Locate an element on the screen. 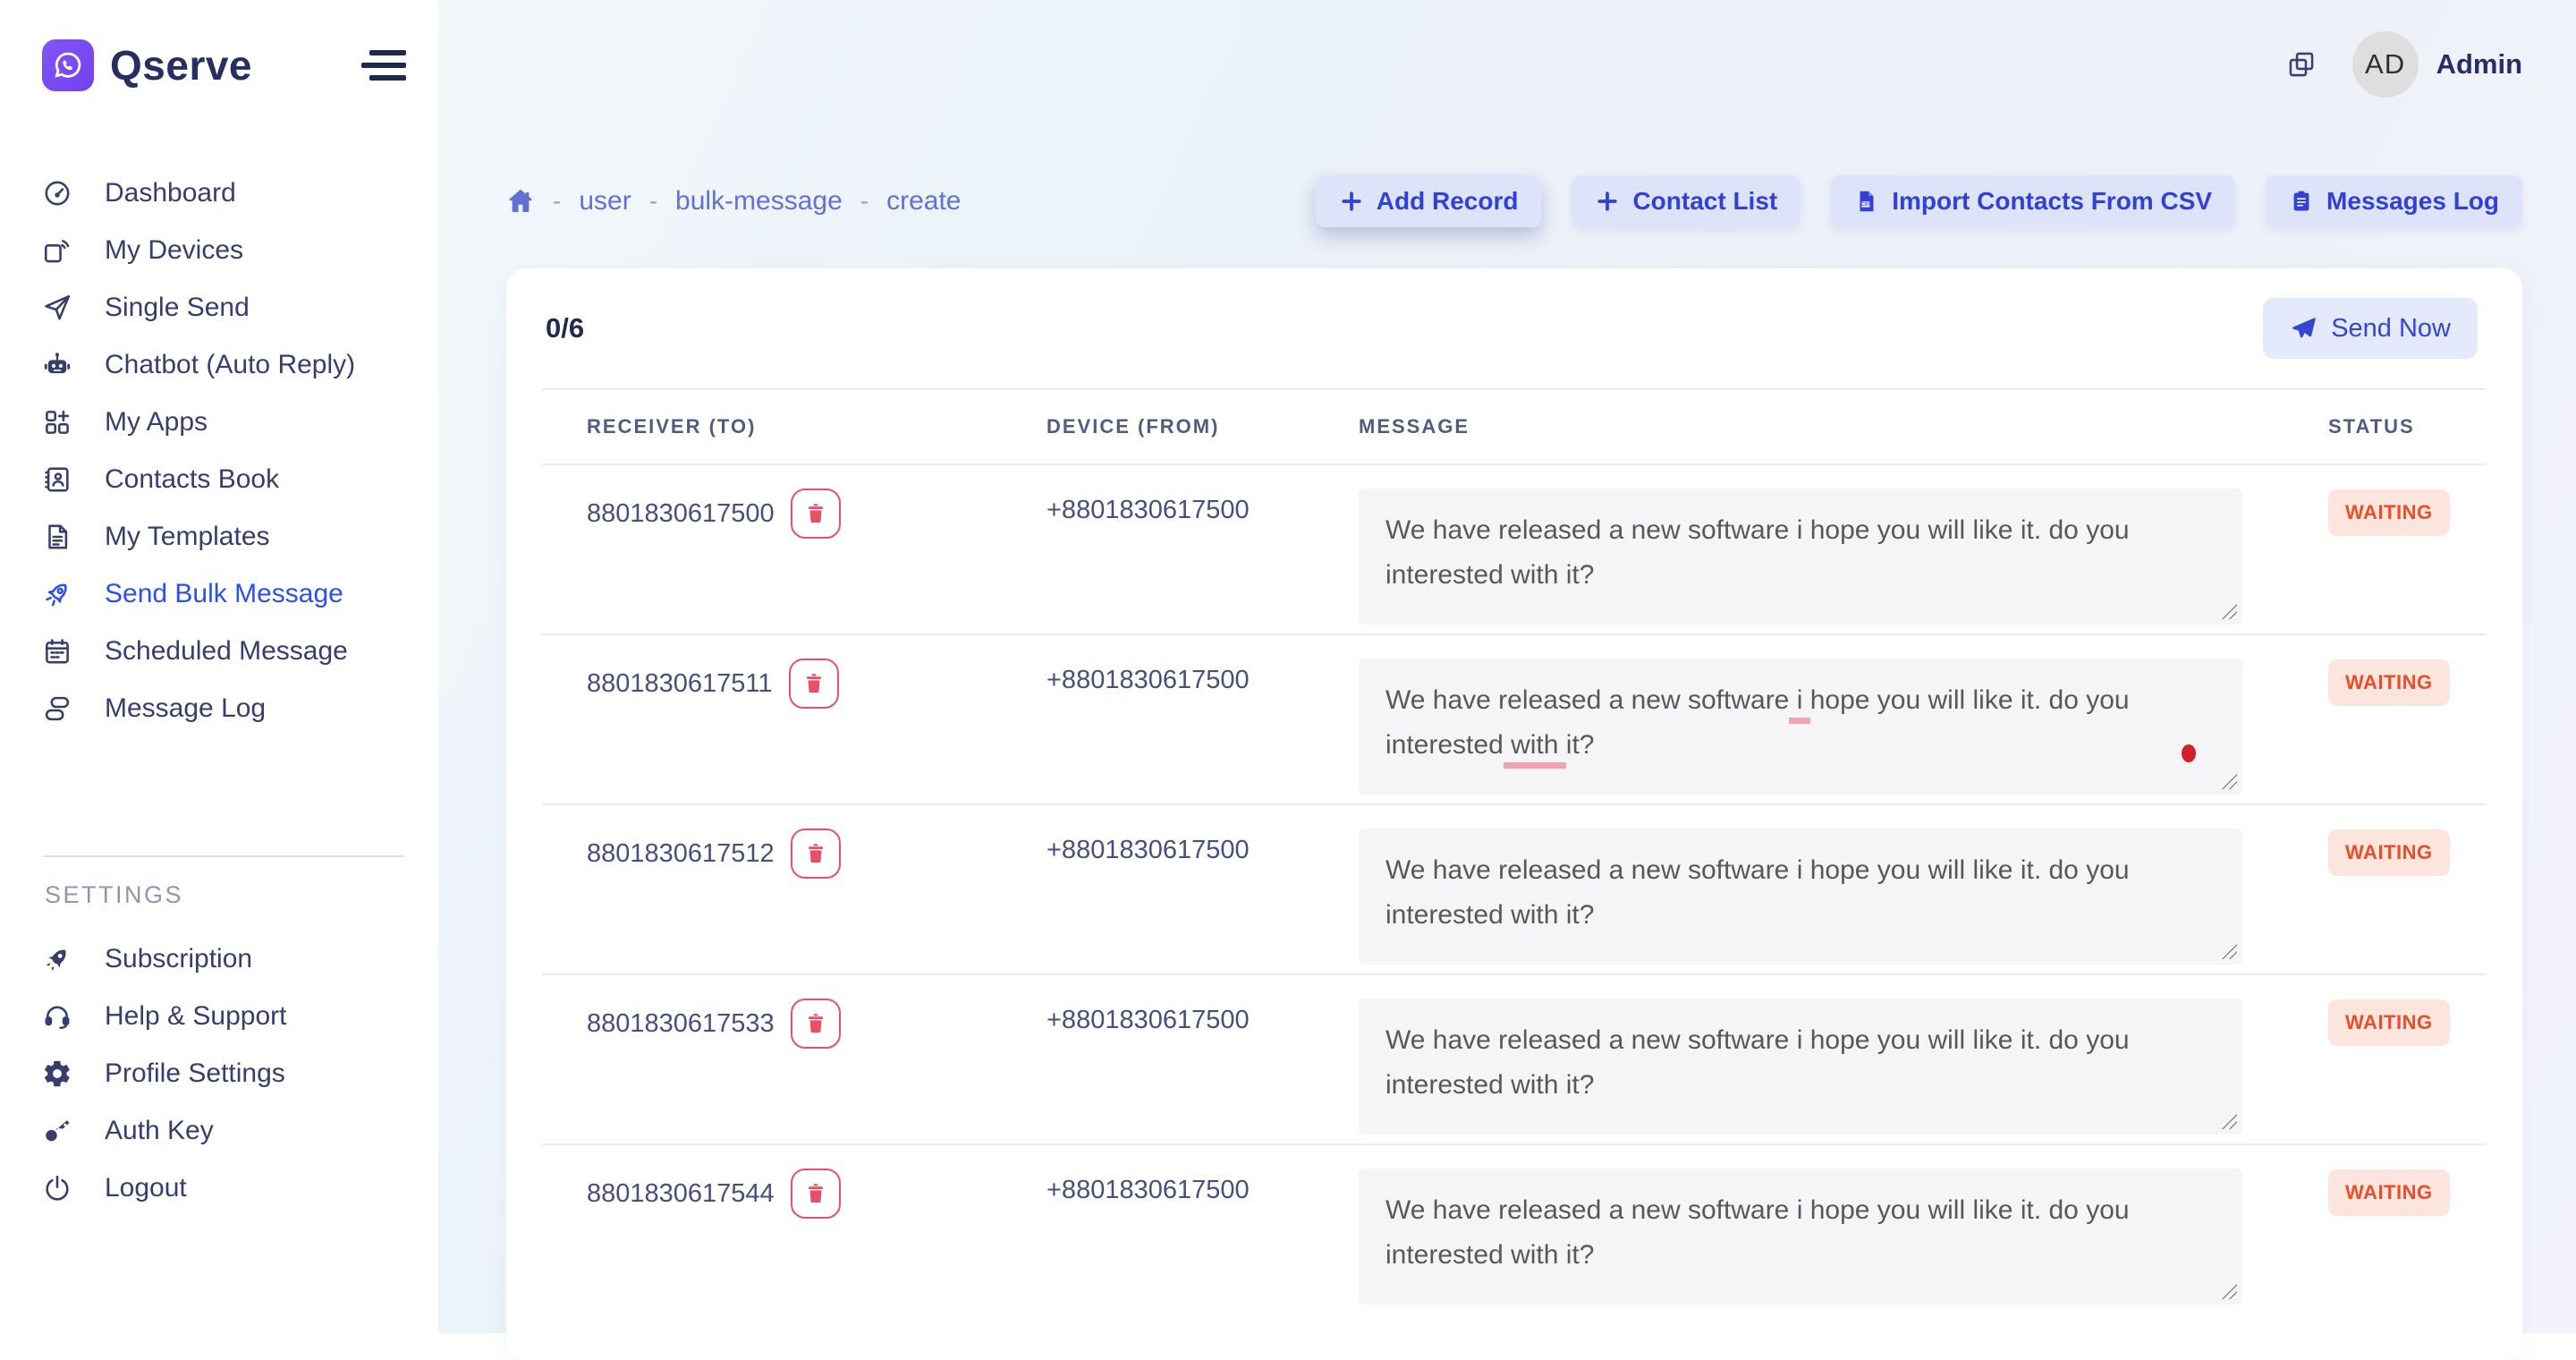  plus-icon is located at coordinates (1351, 201).